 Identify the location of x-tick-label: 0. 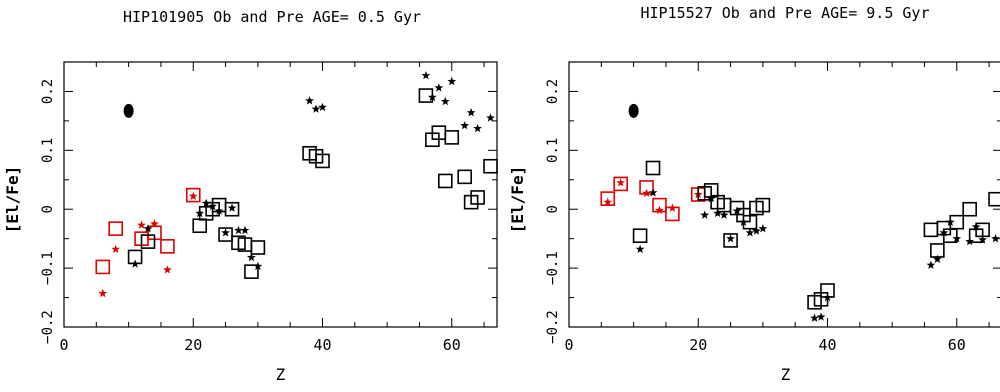
(63, 345).